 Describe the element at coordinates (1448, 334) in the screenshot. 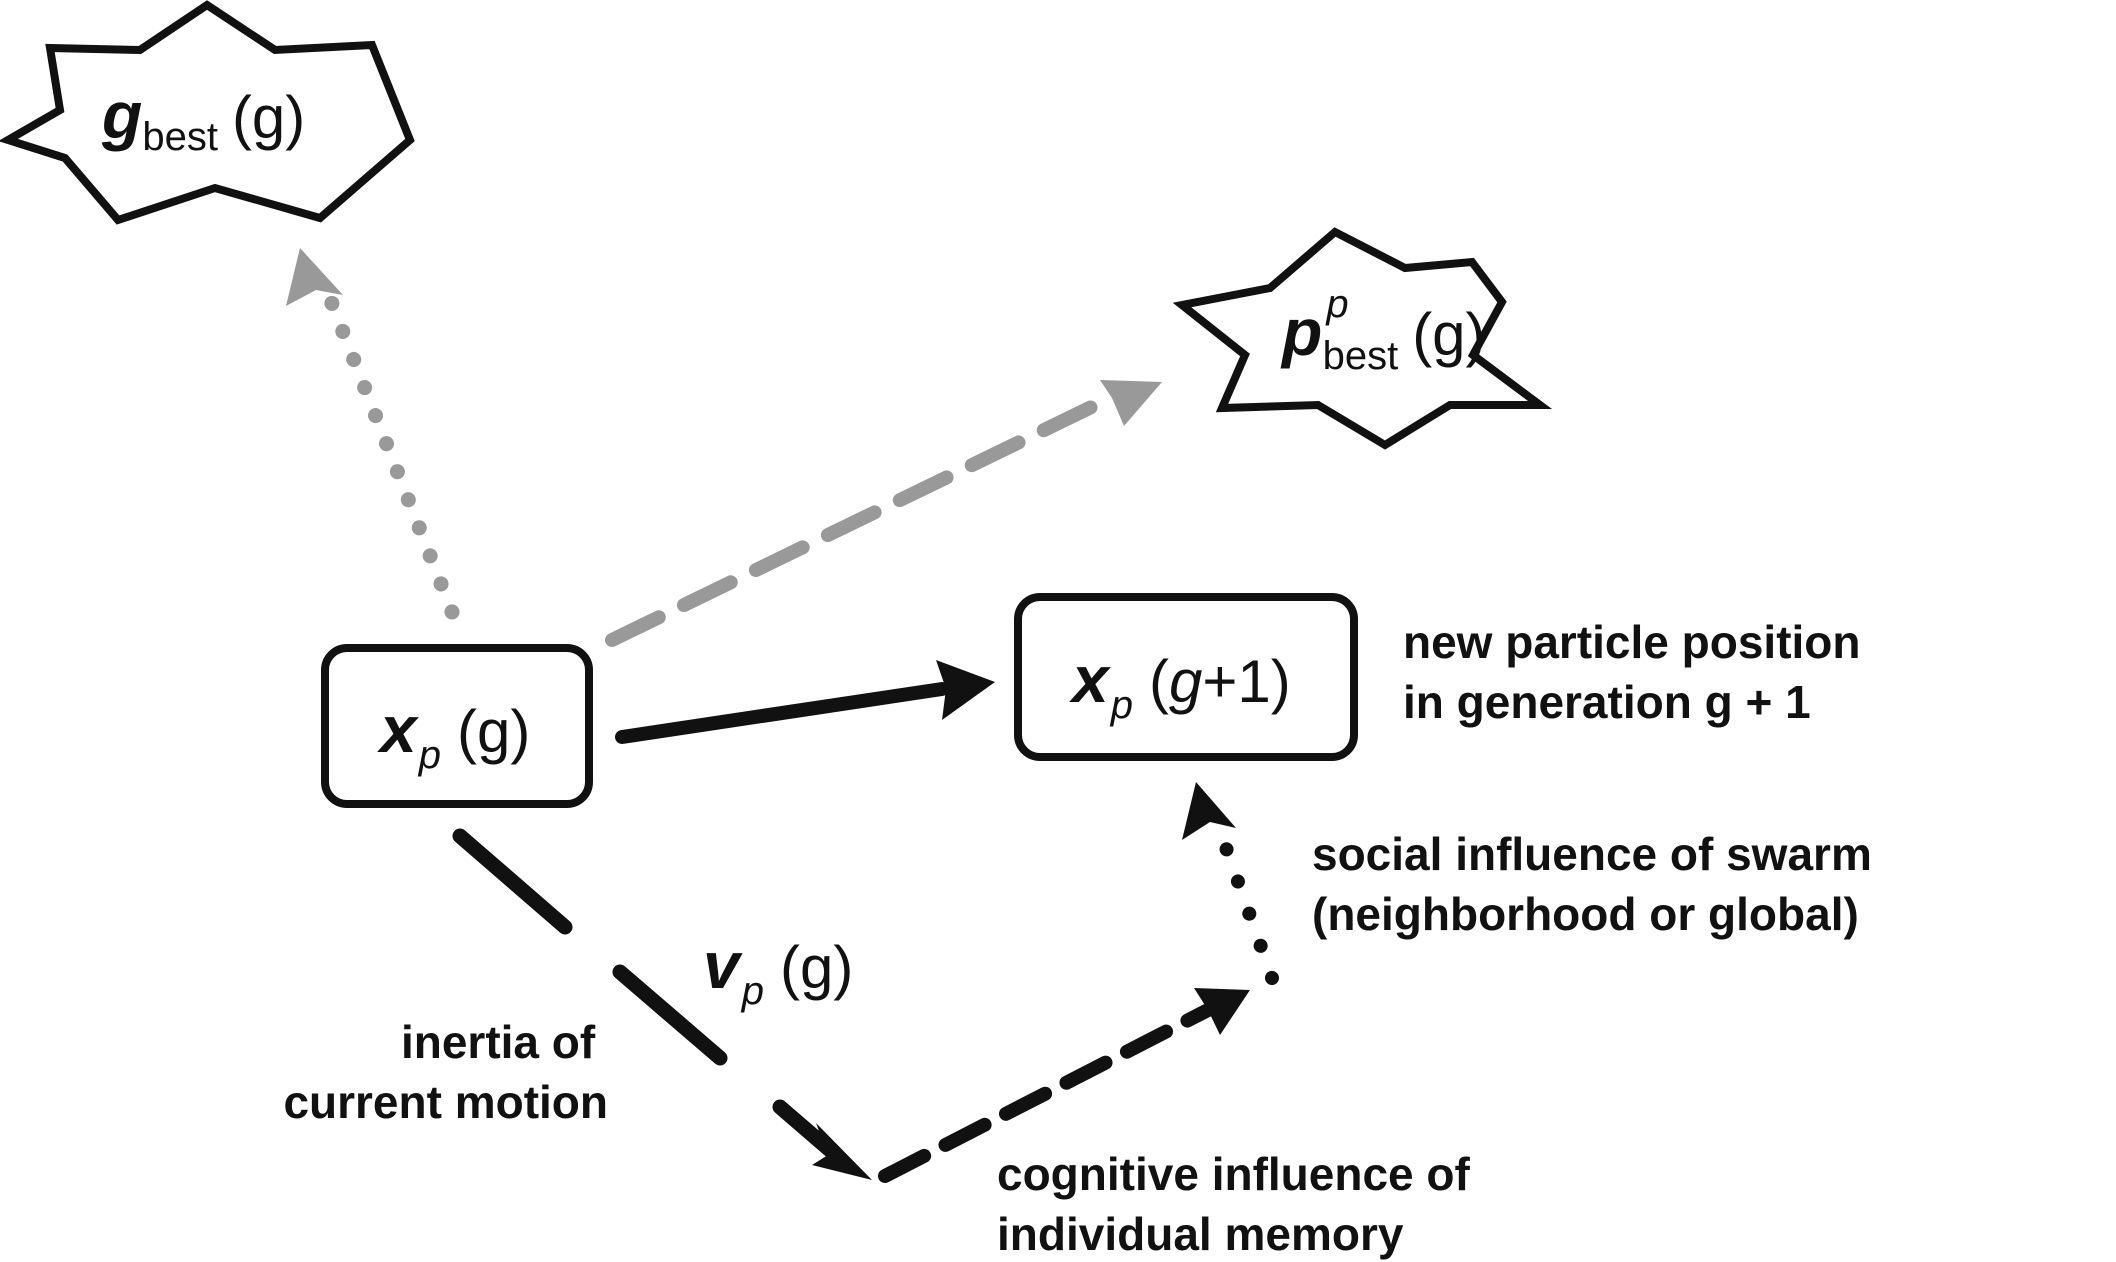

I see `pbest-argument: (g)` at that location.